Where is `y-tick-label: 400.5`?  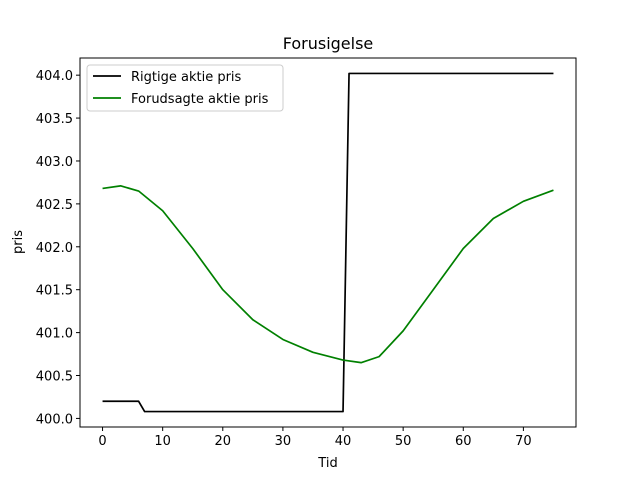
y-tick-label: 400.5 is located at coordinates (54, 377).